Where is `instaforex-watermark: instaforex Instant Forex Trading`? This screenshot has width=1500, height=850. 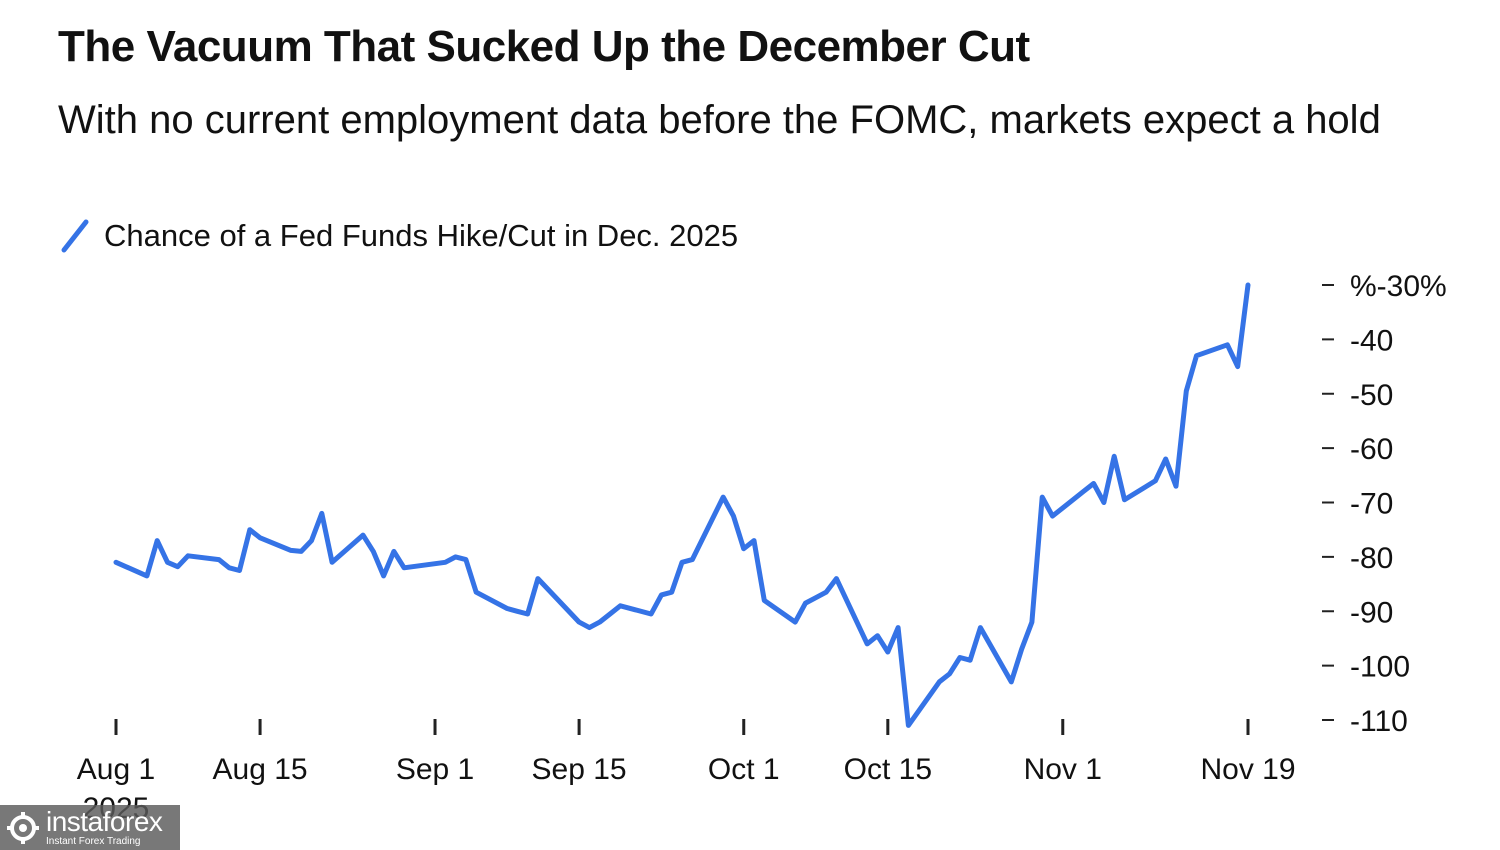
instaforex-watermark: instaforex Instant Forex Trading is located at coordinates (90, 827).